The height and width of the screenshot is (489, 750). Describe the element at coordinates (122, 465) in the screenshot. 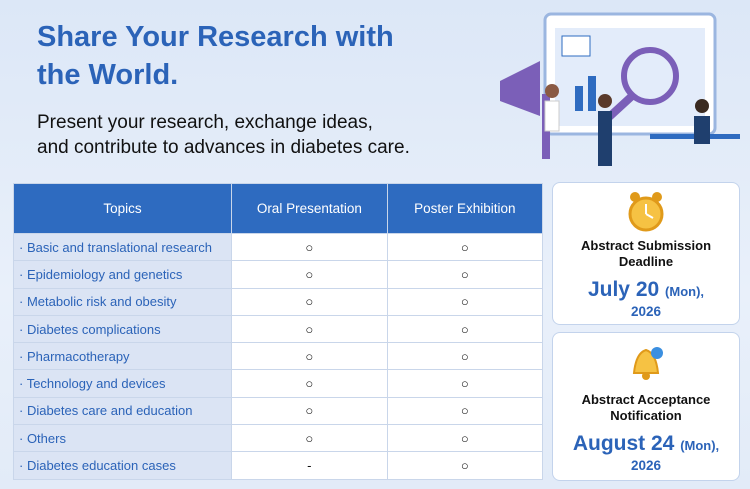

I see `topic: · Diabetes education cases` at that location.